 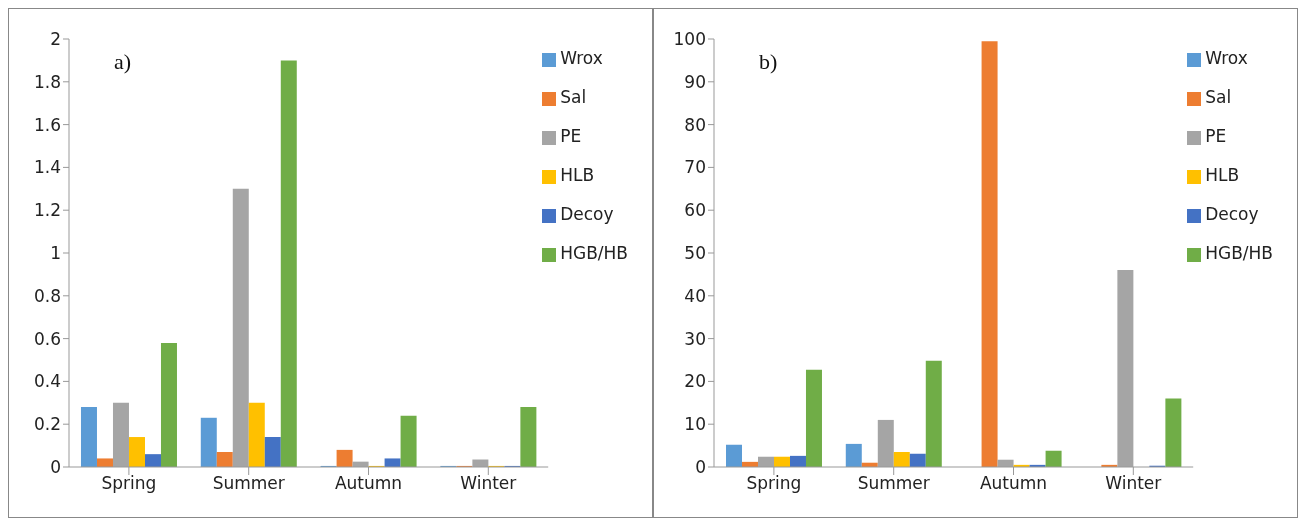 What do you see at coordinates (55, 253) in the screenshot?
I see `y-tick-label: 1` at bounding box center [55, 253].